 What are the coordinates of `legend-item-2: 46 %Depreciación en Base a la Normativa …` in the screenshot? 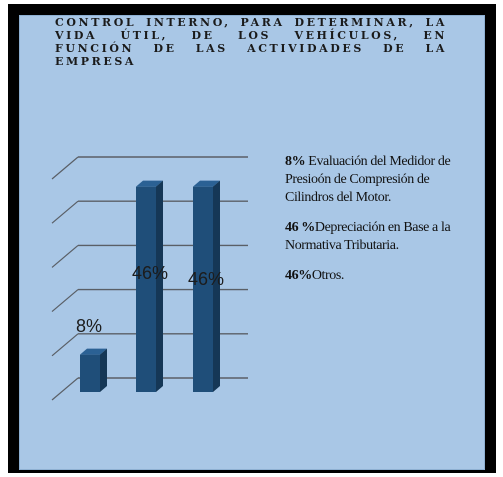 It's located at (377, 237).